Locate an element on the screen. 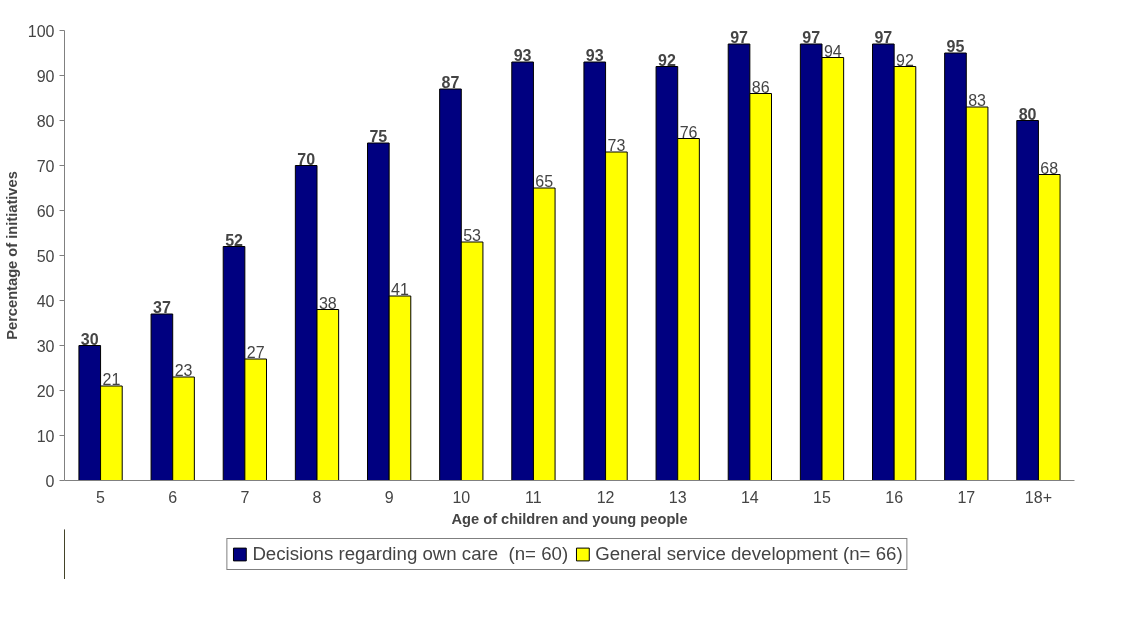 The image size is (1136, 633). x-tick-label: 9 is located at coordinates (389, 497).